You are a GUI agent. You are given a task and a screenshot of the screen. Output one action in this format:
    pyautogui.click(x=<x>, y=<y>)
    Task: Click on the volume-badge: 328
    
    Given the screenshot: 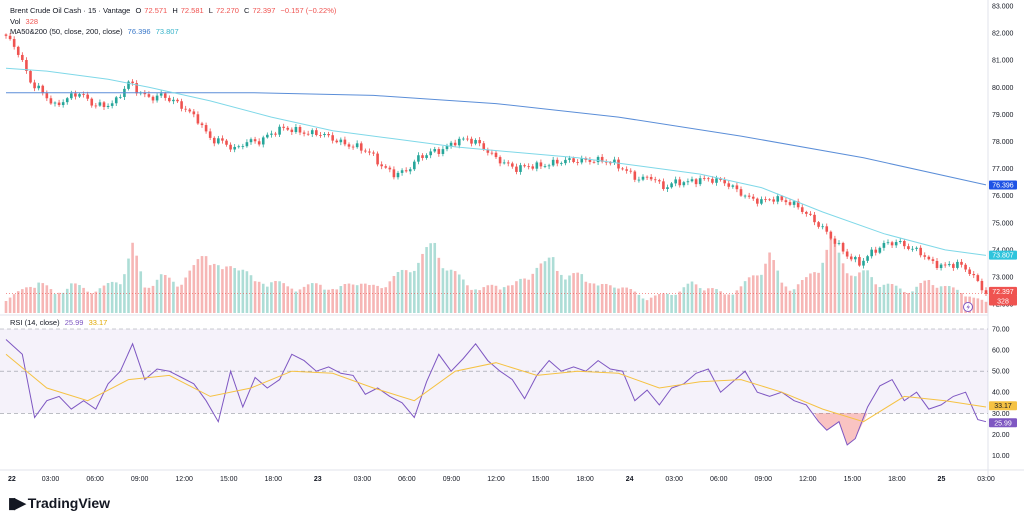 What is the action you would take?
    pyautogui.click(x=1003, y=301)
    